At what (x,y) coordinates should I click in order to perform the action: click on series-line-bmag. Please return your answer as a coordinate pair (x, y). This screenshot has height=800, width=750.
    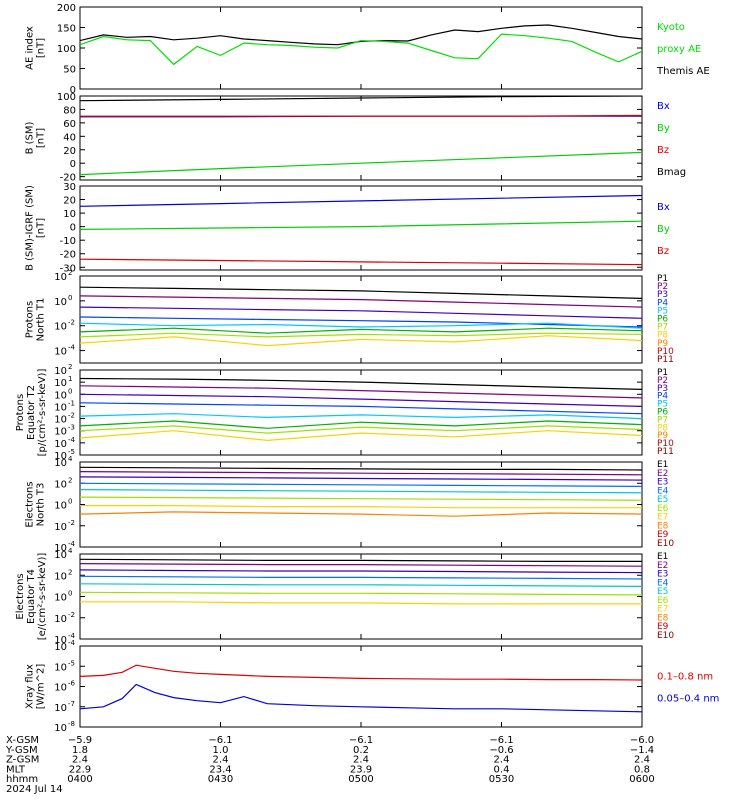
    Looking at the image, I should click on (361, 99).